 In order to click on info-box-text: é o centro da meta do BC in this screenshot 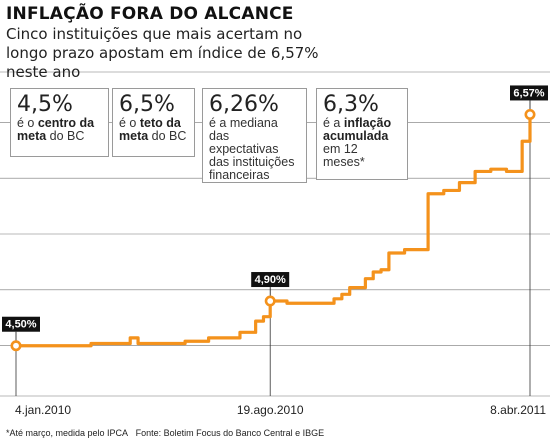, I will do `click(59, 130)`.